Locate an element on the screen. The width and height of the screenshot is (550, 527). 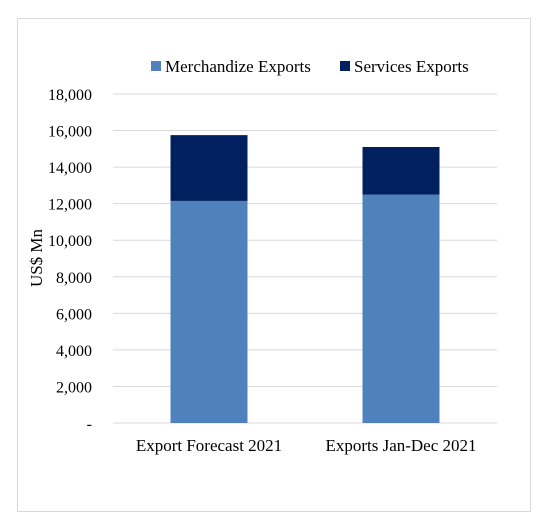
y-tick-label: 10,000 is located at coordinates (70, 241).